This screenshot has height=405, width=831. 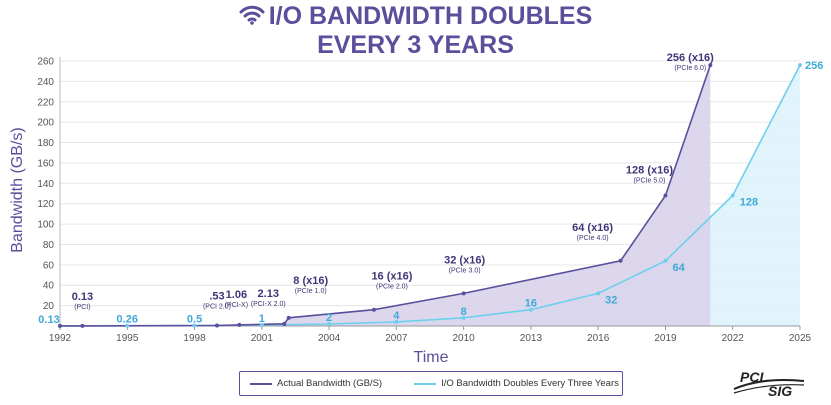 I want to click on data-label-actual-8: 64 (x16), so click(x=592, y=228).